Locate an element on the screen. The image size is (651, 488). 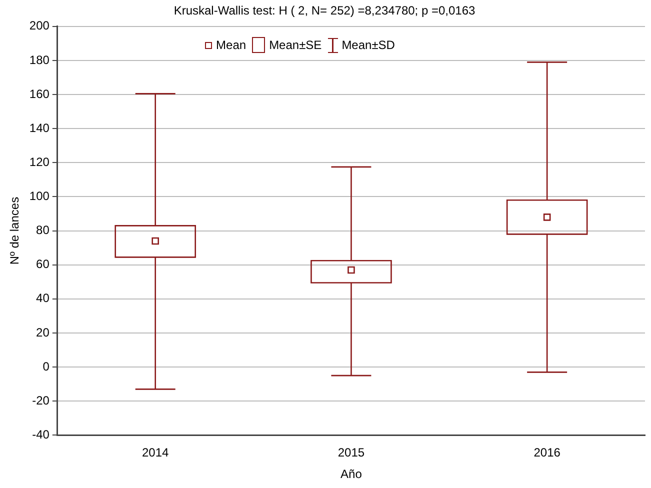
y-tick-label: 40 is located at coordinates (43, 298).